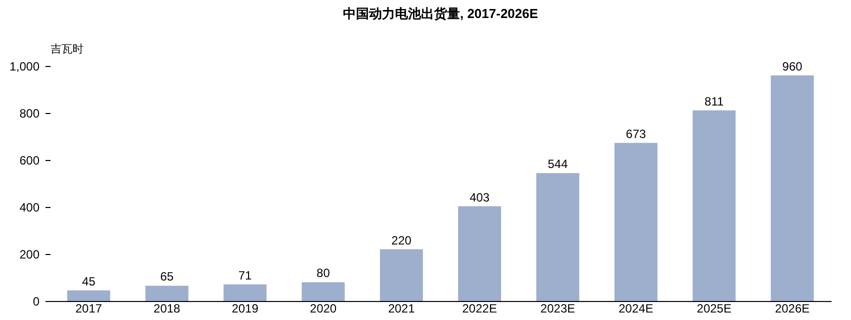  Describe the element at coordinates (245, 309) in the screenshot. I see `x-tick-label: 2019` at that location.